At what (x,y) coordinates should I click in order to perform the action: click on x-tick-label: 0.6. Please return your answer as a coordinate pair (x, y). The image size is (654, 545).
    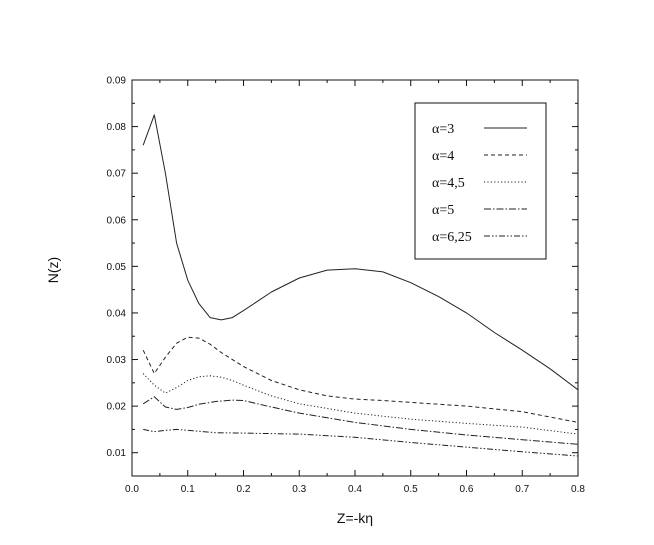
    Looking at the image, I should click on (467, 489).